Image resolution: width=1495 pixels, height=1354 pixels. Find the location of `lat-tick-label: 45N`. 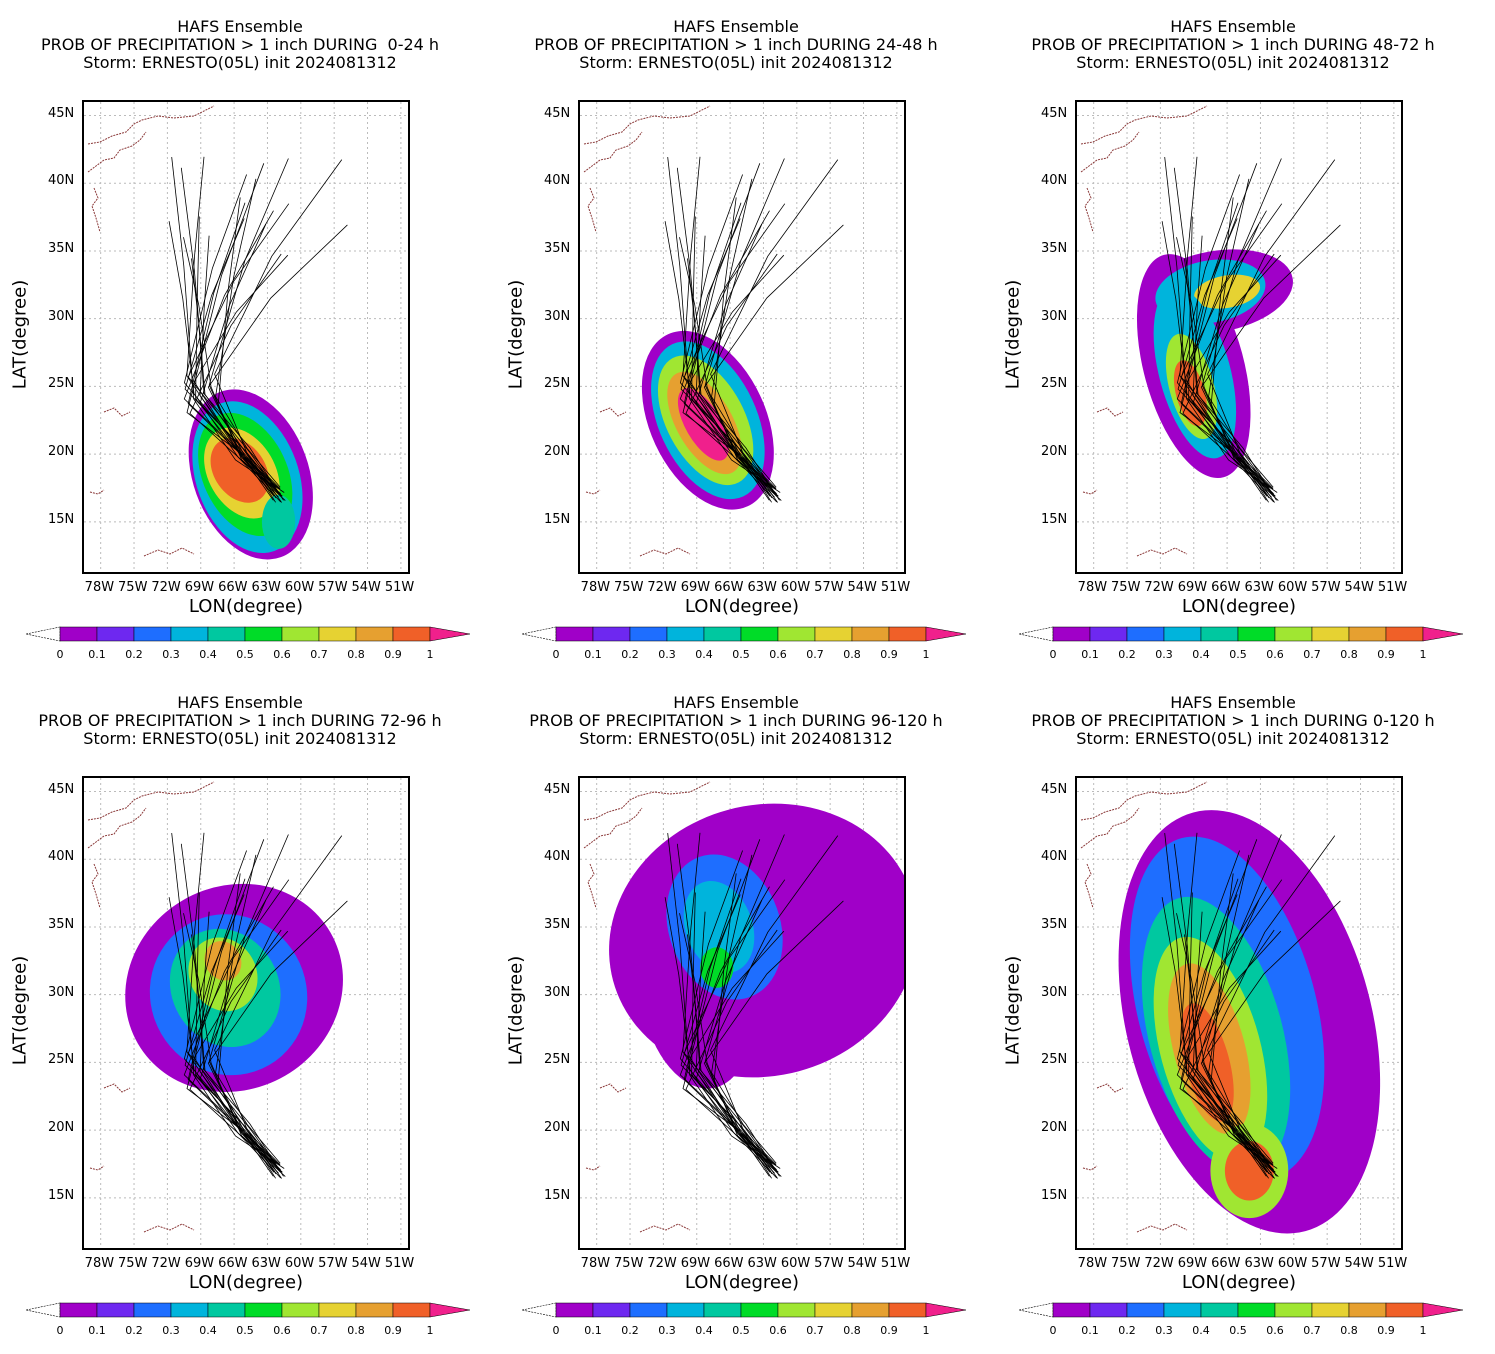

lat-tick-label: 45N is located at coordinates (1054, 113).